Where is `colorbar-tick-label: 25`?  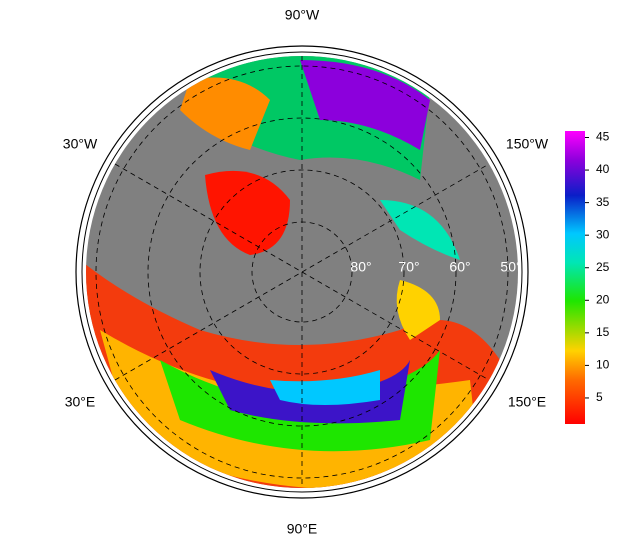 colorbar-tick-label: 25 is located at coordinates (603, 267).